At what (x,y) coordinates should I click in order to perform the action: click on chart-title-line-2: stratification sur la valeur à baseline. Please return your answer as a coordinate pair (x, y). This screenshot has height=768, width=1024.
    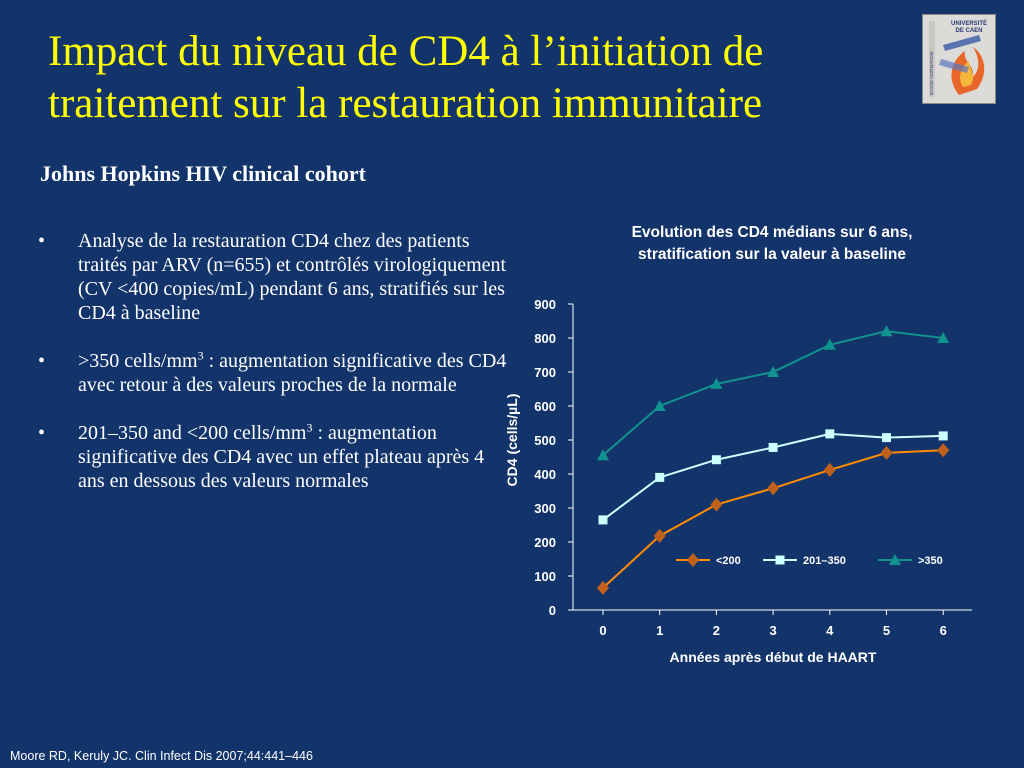
    Looking at the image, I should click on (772, 254).